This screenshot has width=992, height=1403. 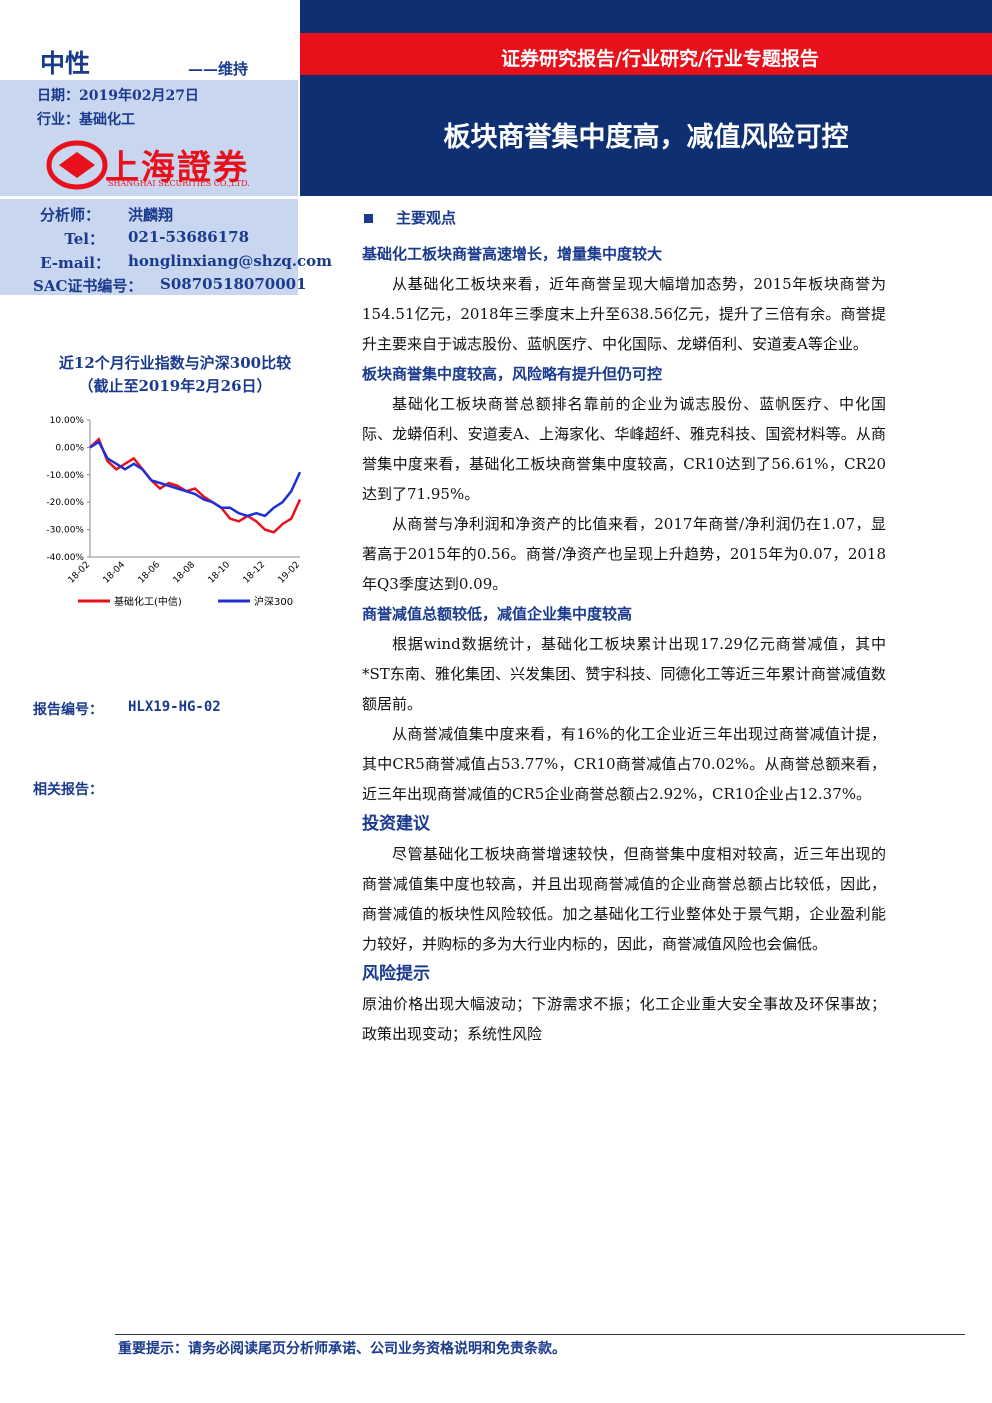 I want to click on section: 主要观点, so click(x=624, y=218).